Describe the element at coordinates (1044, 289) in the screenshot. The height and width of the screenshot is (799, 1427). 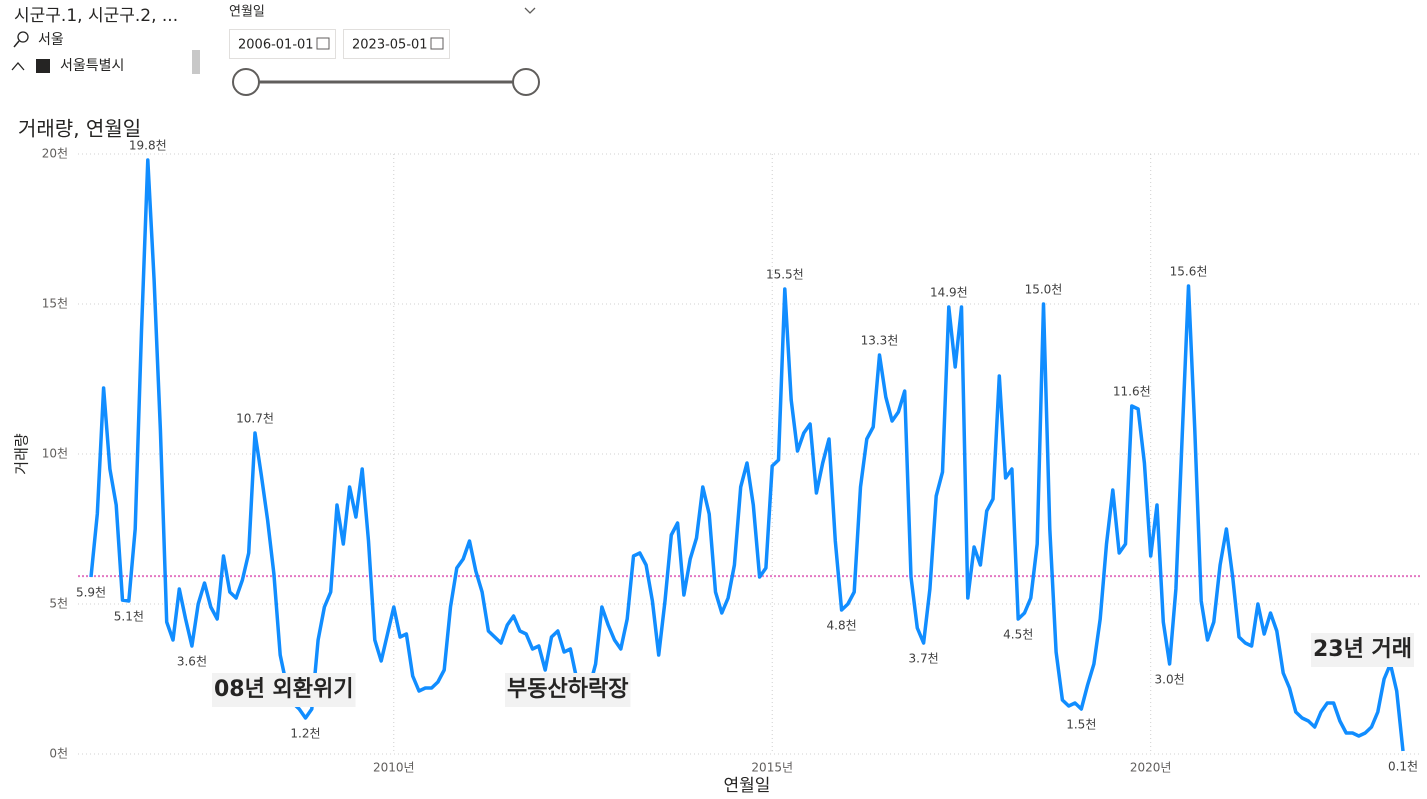
I see `data-label: 15.0천` at that location.